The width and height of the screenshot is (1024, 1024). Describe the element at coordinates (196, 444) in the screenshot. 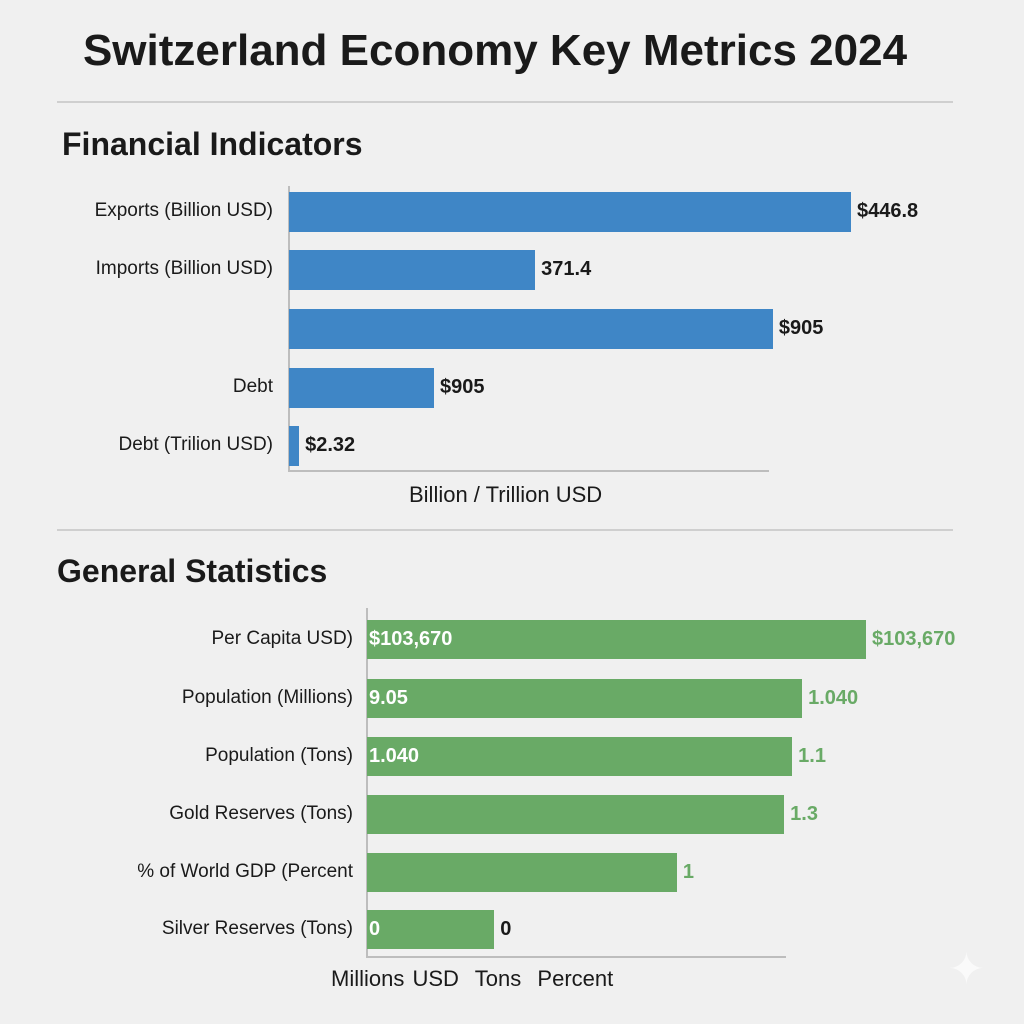

I see `category-label: Debt (Trilion USD)` at that location.